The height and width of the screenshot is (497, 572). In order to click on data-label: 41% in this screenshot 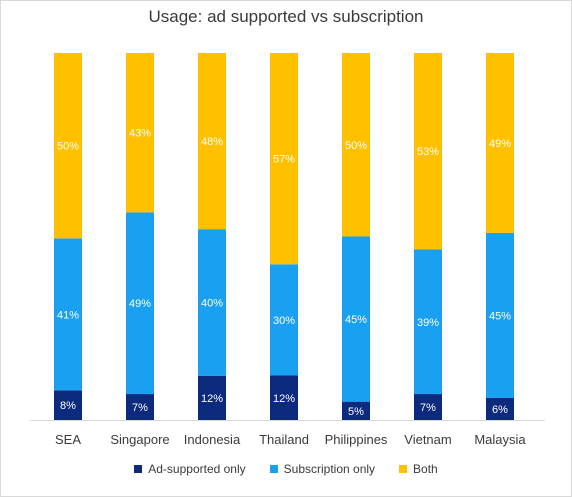, I will do `click(68, 315)`.